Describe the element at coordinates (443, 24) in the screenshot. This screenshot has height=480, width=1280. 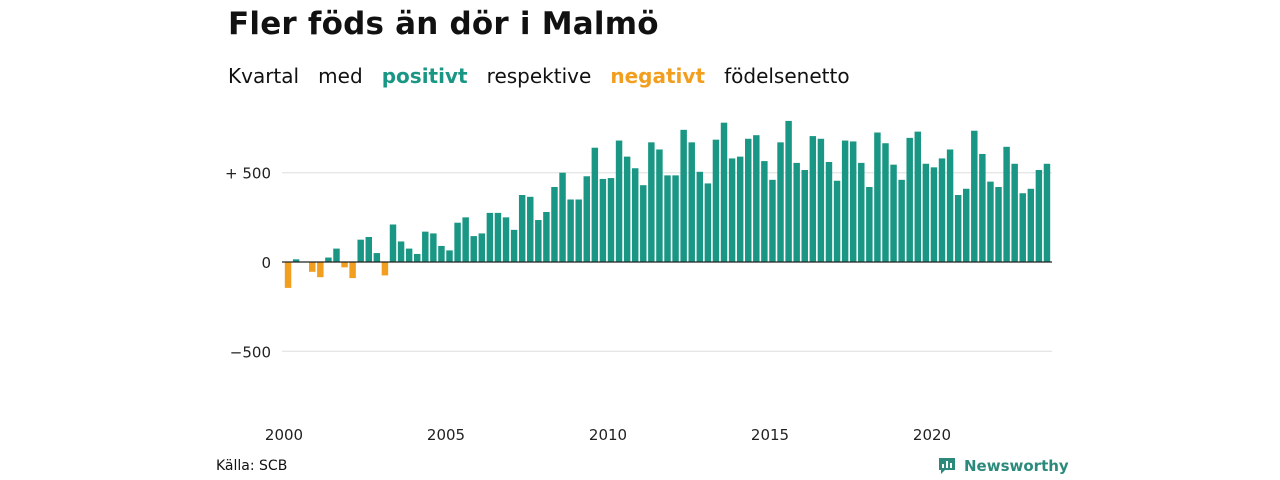
I see `chart-title: Fler föds än dör i Malmö` at that location.